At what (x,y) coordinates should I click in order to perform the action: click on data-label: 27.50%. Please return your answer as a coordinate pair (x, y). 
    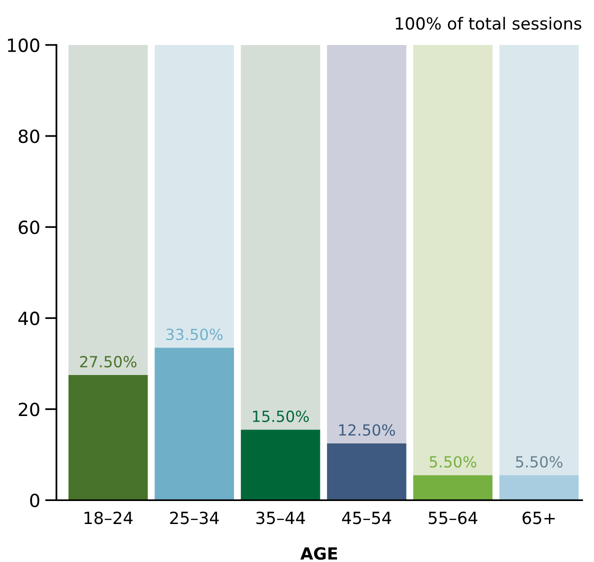
    Looking at the image, I should click on (108, 362).